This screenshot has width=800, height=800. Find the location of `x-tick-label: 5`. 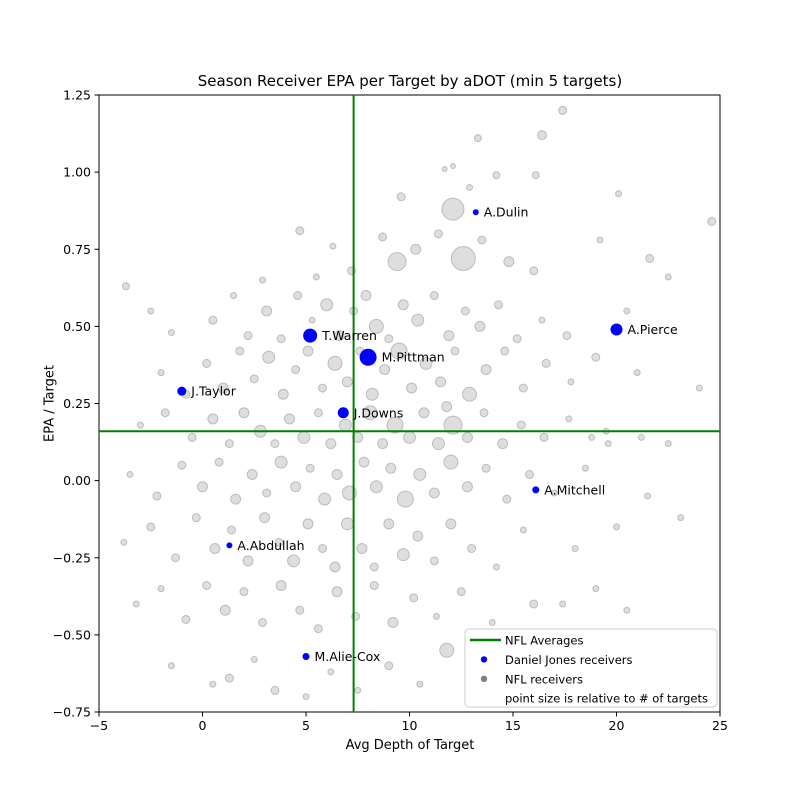

x-tick-label: 5 is located at coordinates (306, 725).